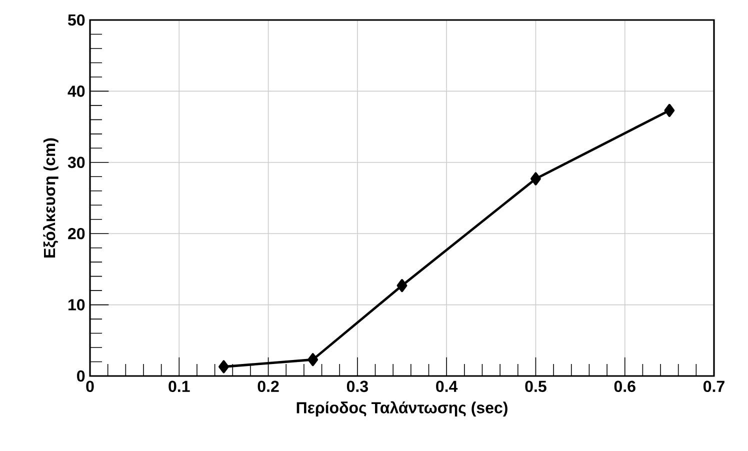  What do you see at coordinates (357, 386) in the screenshot?
I see `x-tick-label: 0.3` at bounding box center [357, 386].